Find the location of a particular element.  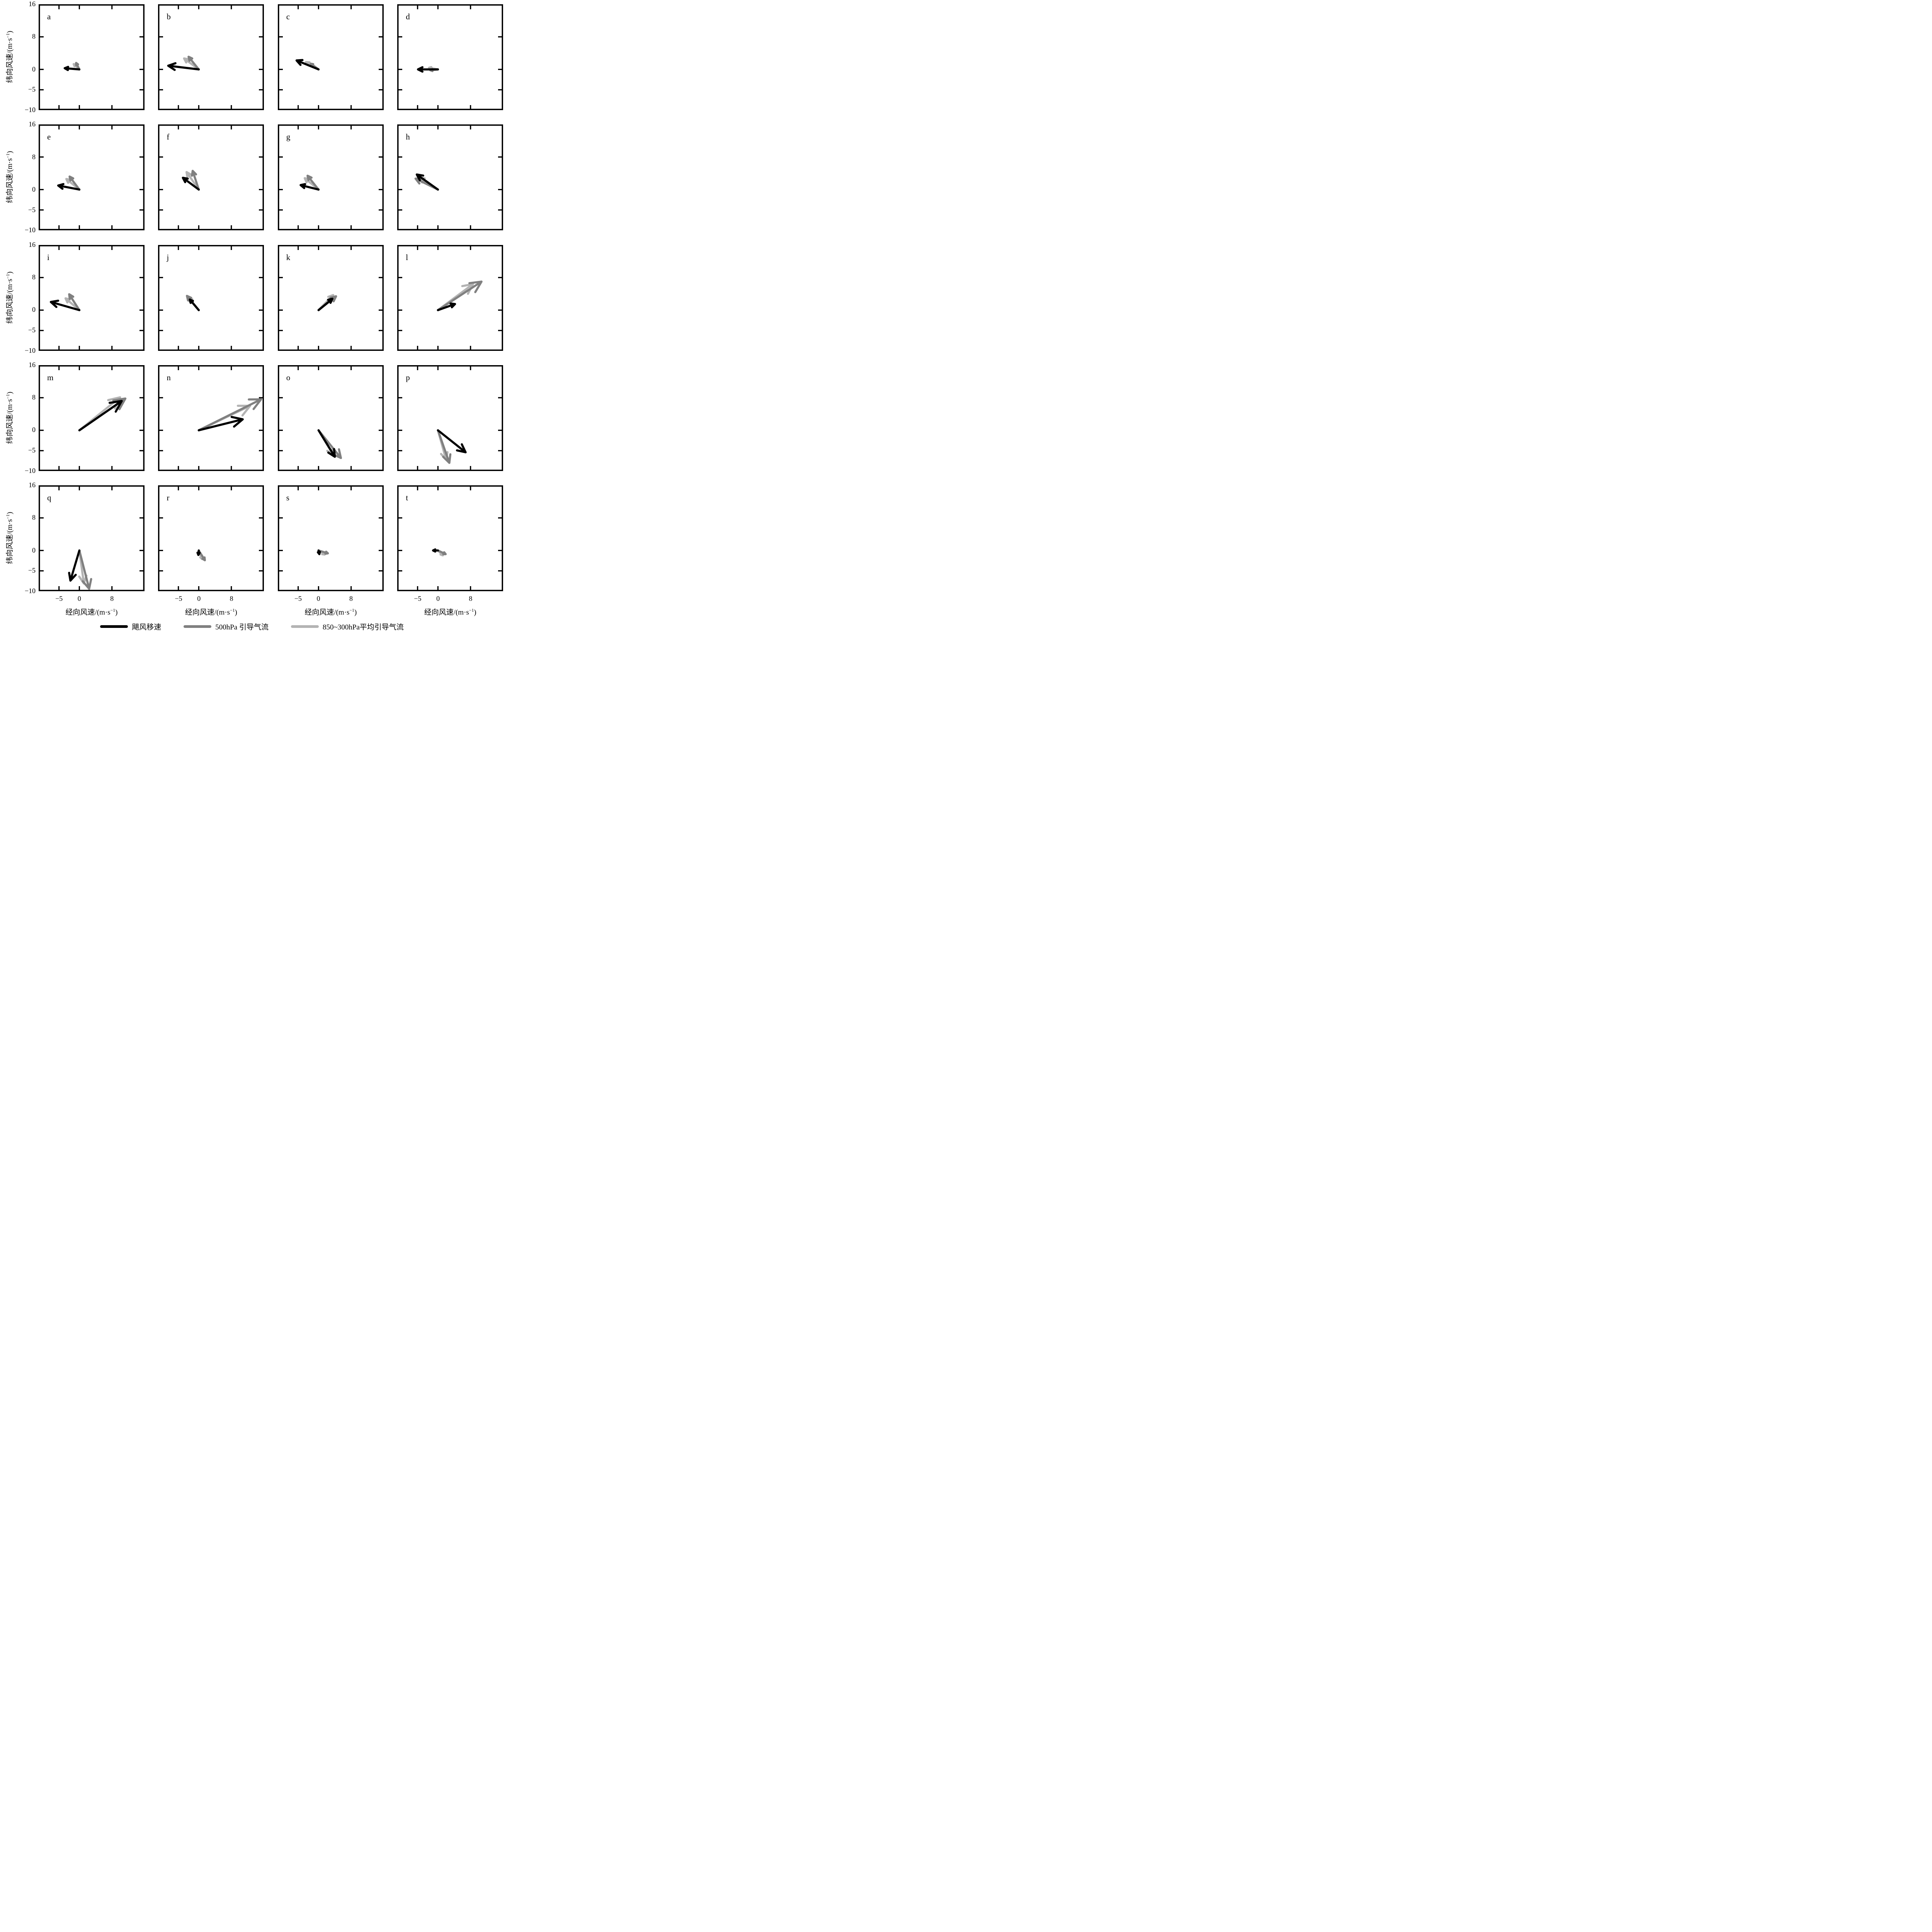

legend-item-storm: 飓风移速 is located at coordinates (130, 627).